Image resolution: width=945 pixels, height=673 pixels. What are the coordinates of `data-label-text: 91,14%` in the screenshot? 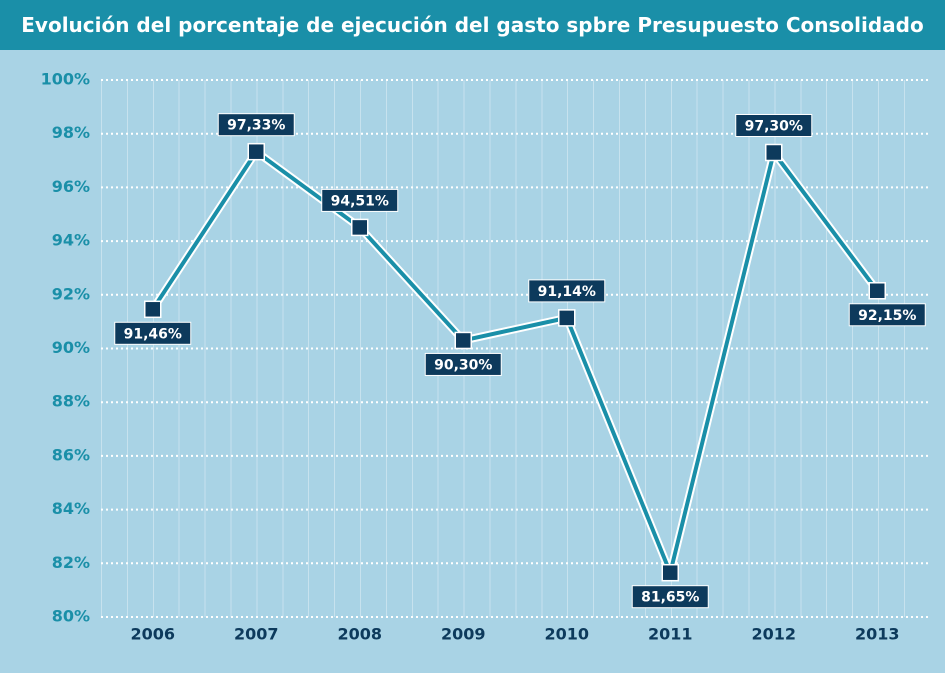 It's located at (567, 292).